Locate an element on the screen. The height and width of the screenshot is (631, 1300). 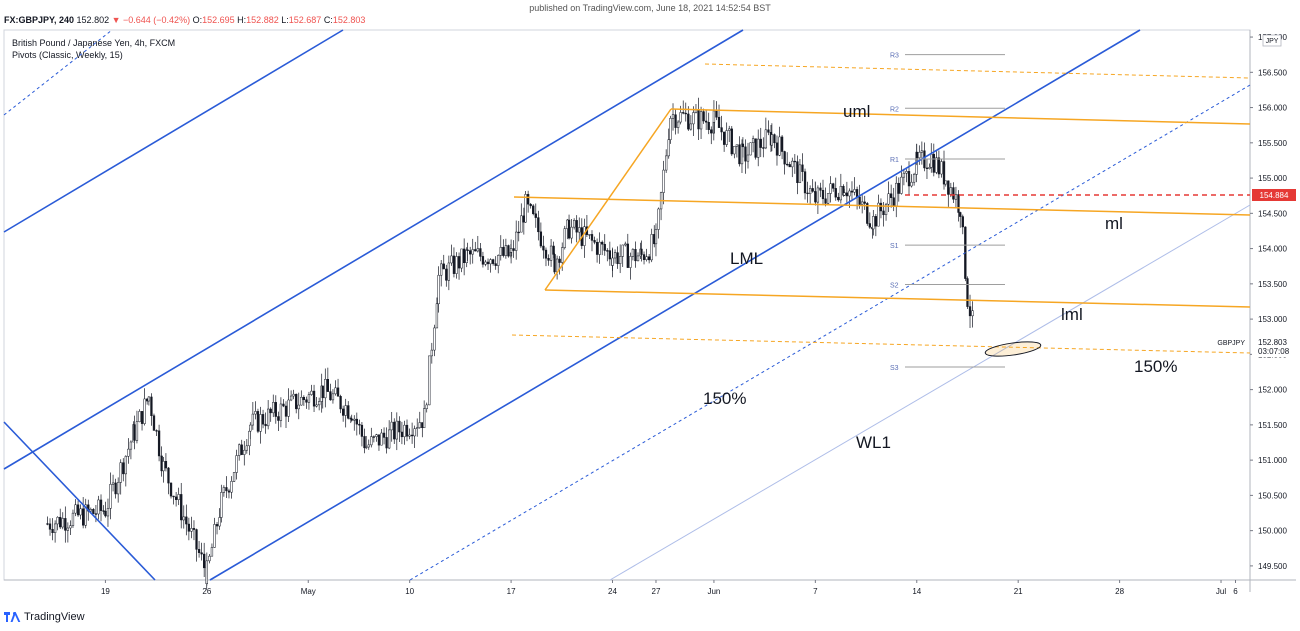
label-ml: ml is located at coordinates (1114, 223).